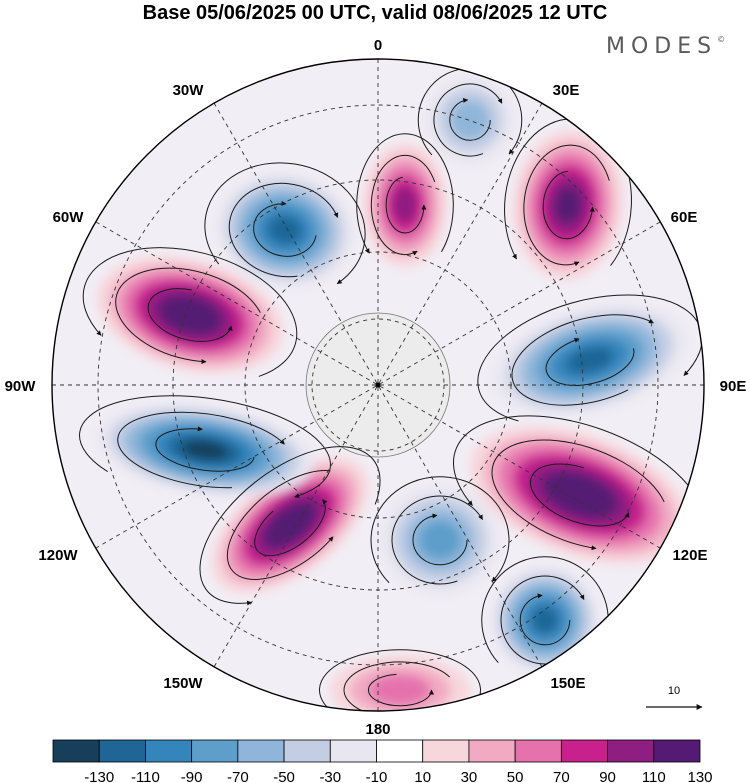 The height and width of the screenshot is (783, 750). I want to click on anomaly-southwest-pos, so click(290, 525).